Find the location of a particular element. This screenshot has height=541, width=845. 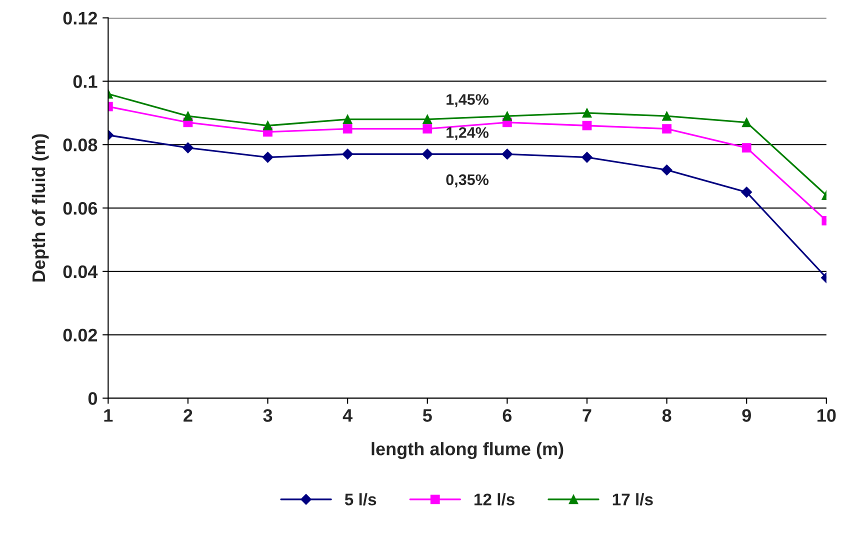

annotation: 1,45% is located at coordinates (467, 101).